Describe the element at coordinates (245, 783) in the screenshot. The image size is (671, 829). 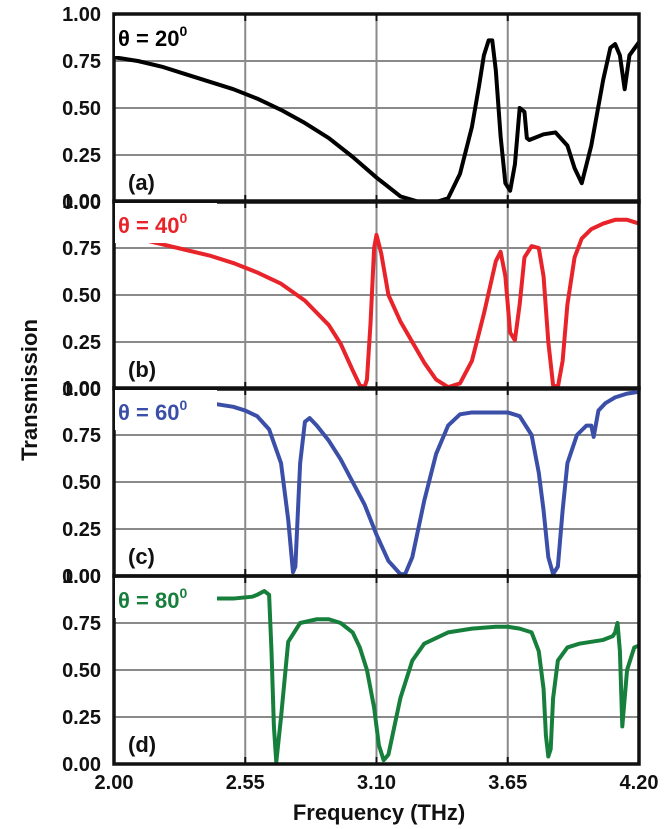
I see `x-tick-label: 2.55` at that location.